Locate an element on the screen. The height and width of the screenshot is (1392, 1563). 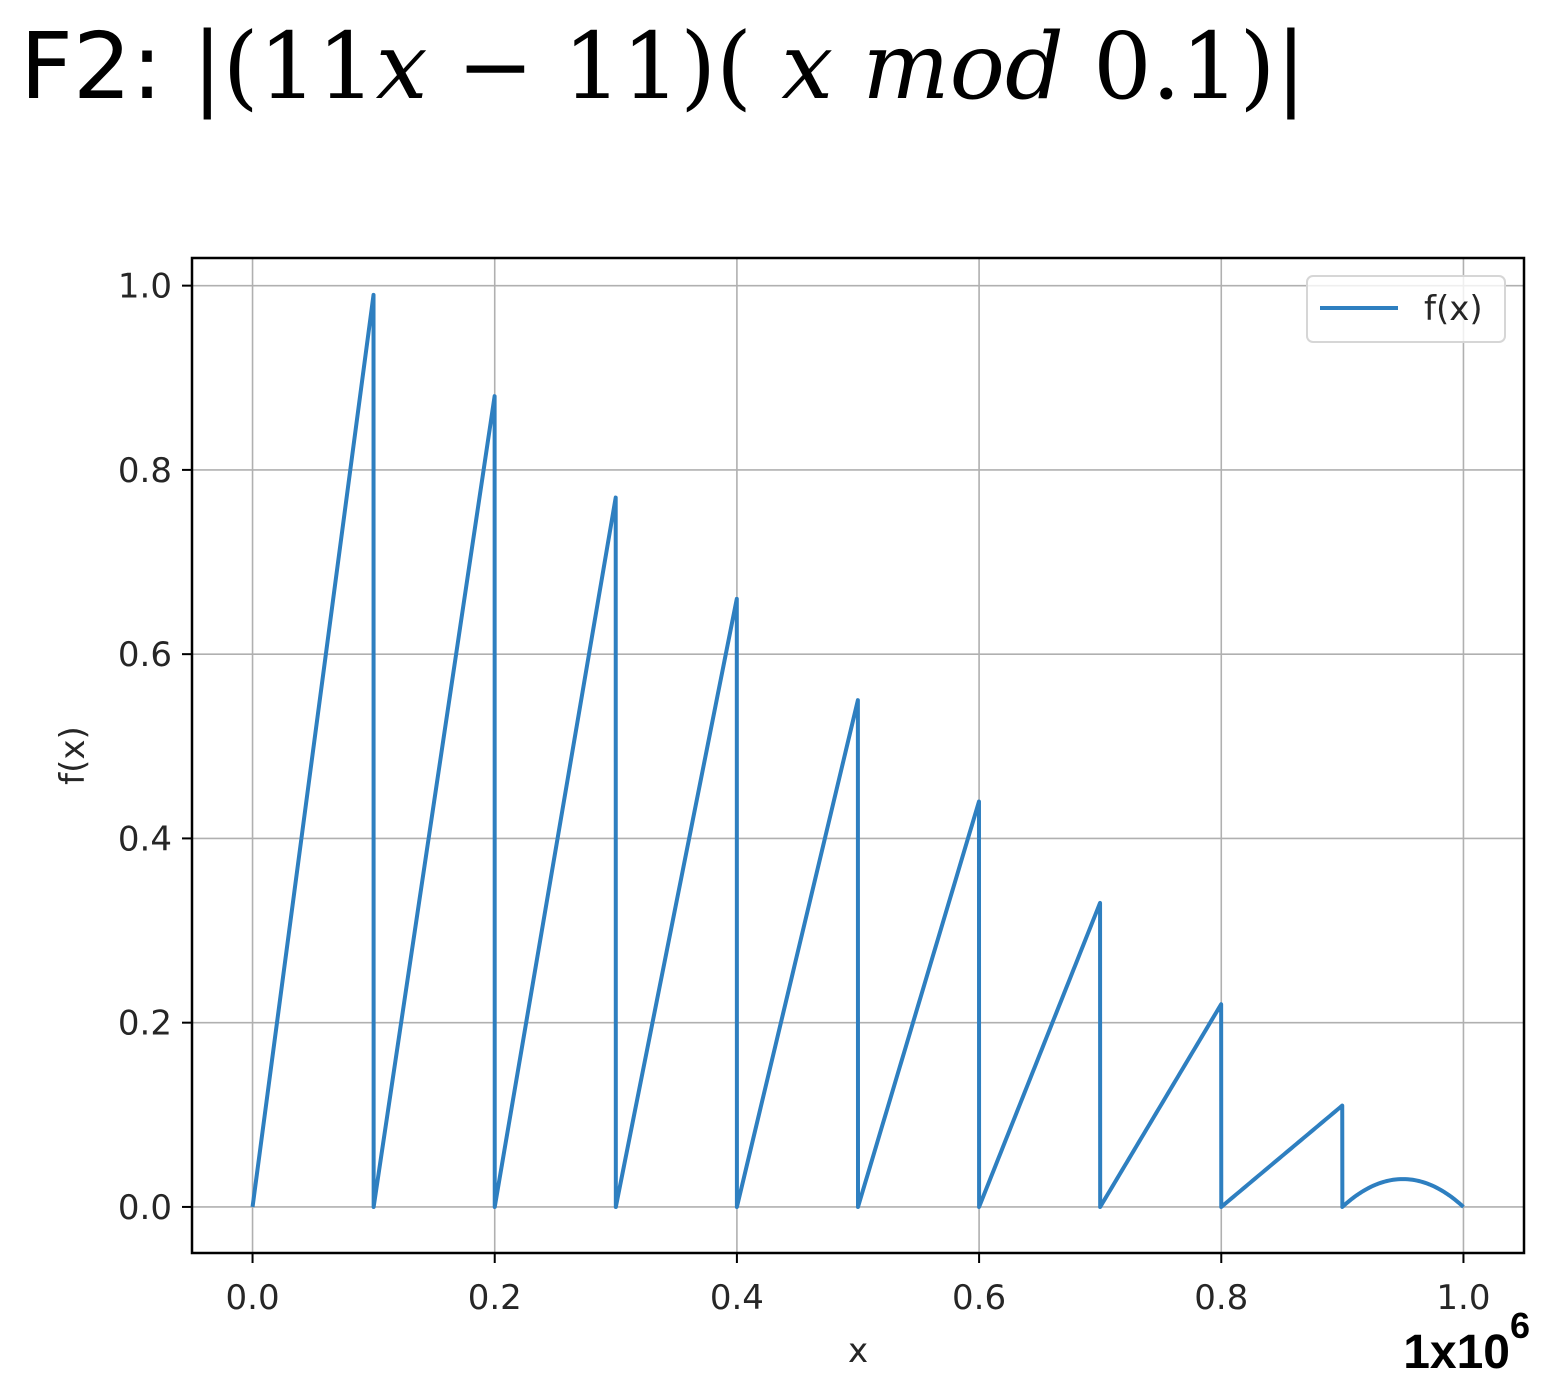
x-tick-label: 0.0 is located at coordinates (253, 1298).